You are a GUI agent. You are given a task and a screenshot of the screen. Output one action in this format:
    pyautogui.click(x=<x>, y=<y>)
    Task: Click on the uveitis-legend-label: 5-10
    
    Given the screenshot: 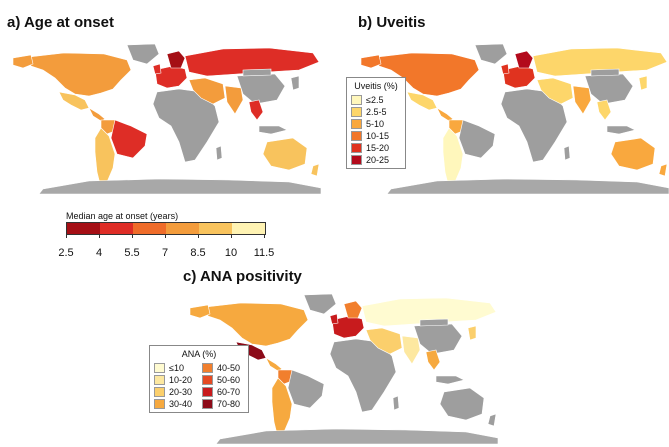 What is the action you would take?
    pyautogui.click(x=375, y=124)
    